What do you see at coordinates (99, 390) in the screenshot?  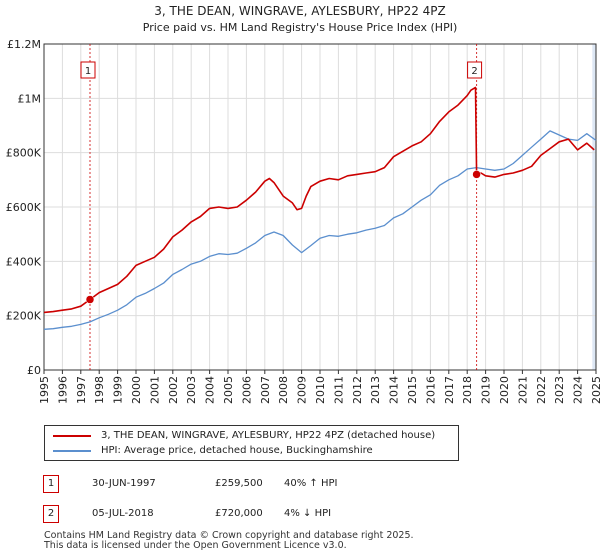 I see `x-tick-label: 1998` at bounding box center [99, 390].